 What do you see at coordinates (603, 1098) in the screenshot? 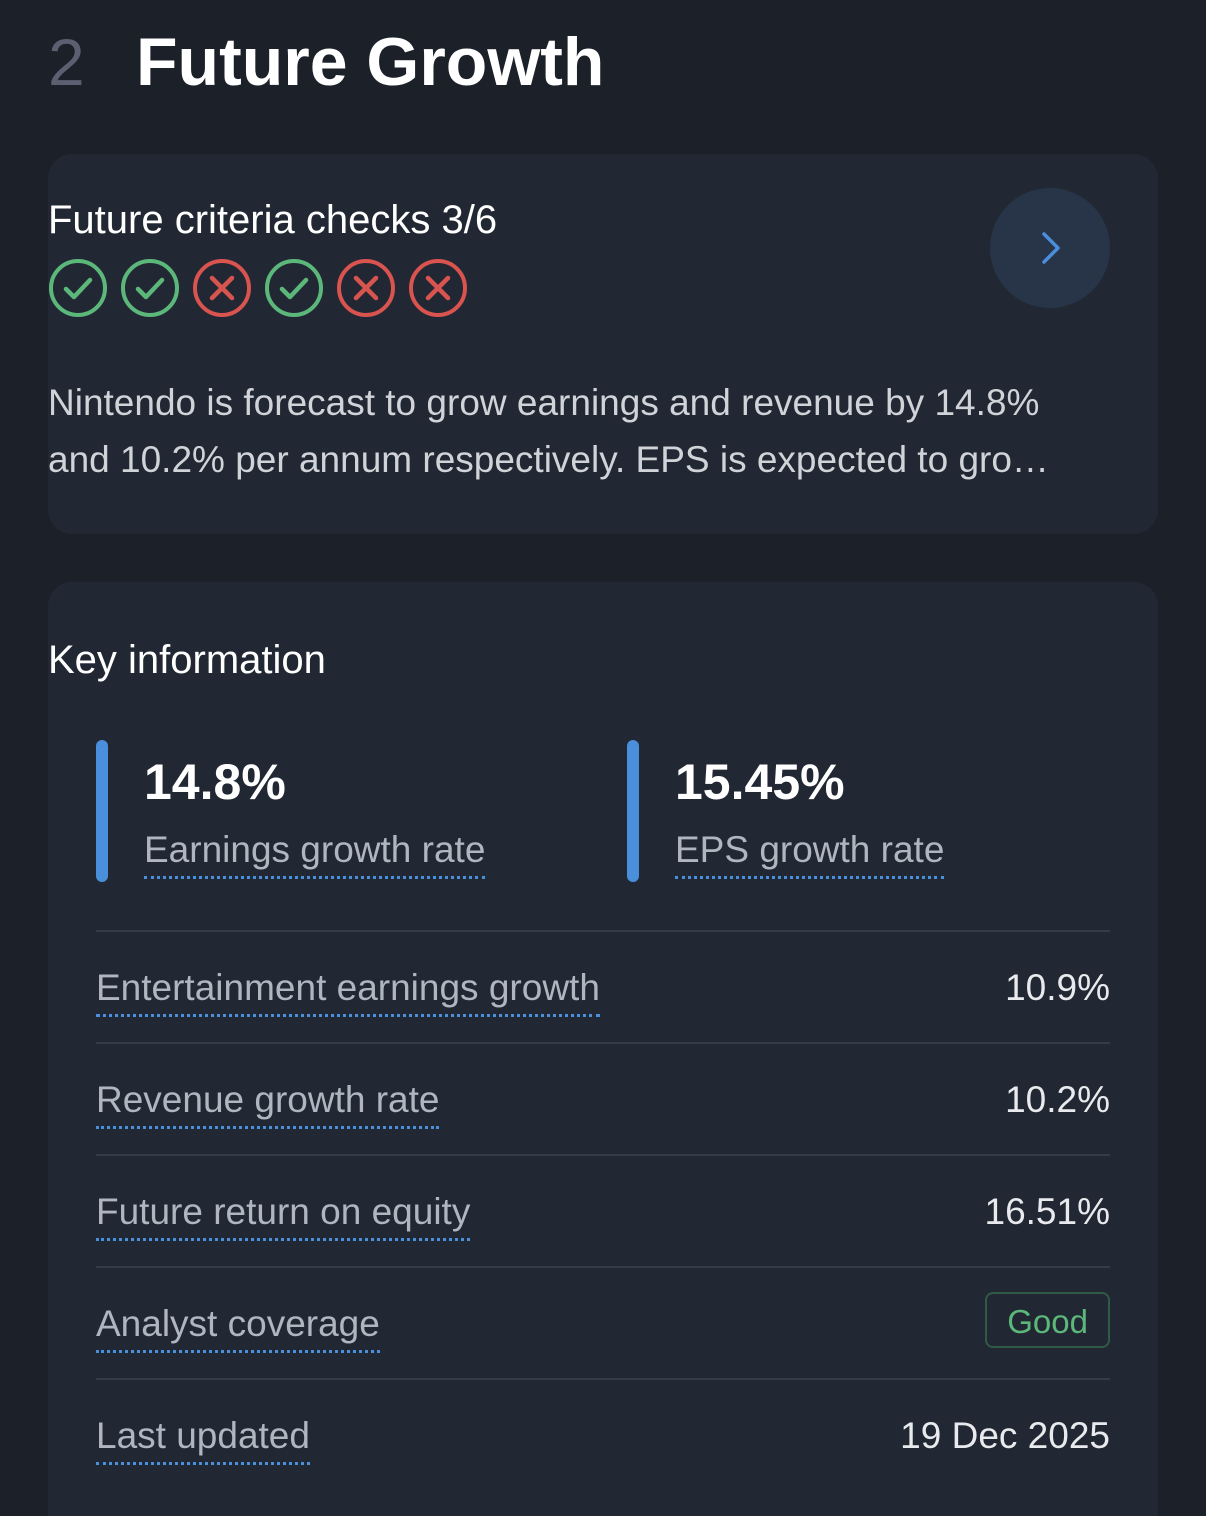
I see `row-revenue-growth-rate: Revenue growth rate 10.2%` at bounding box center [603, 1098].